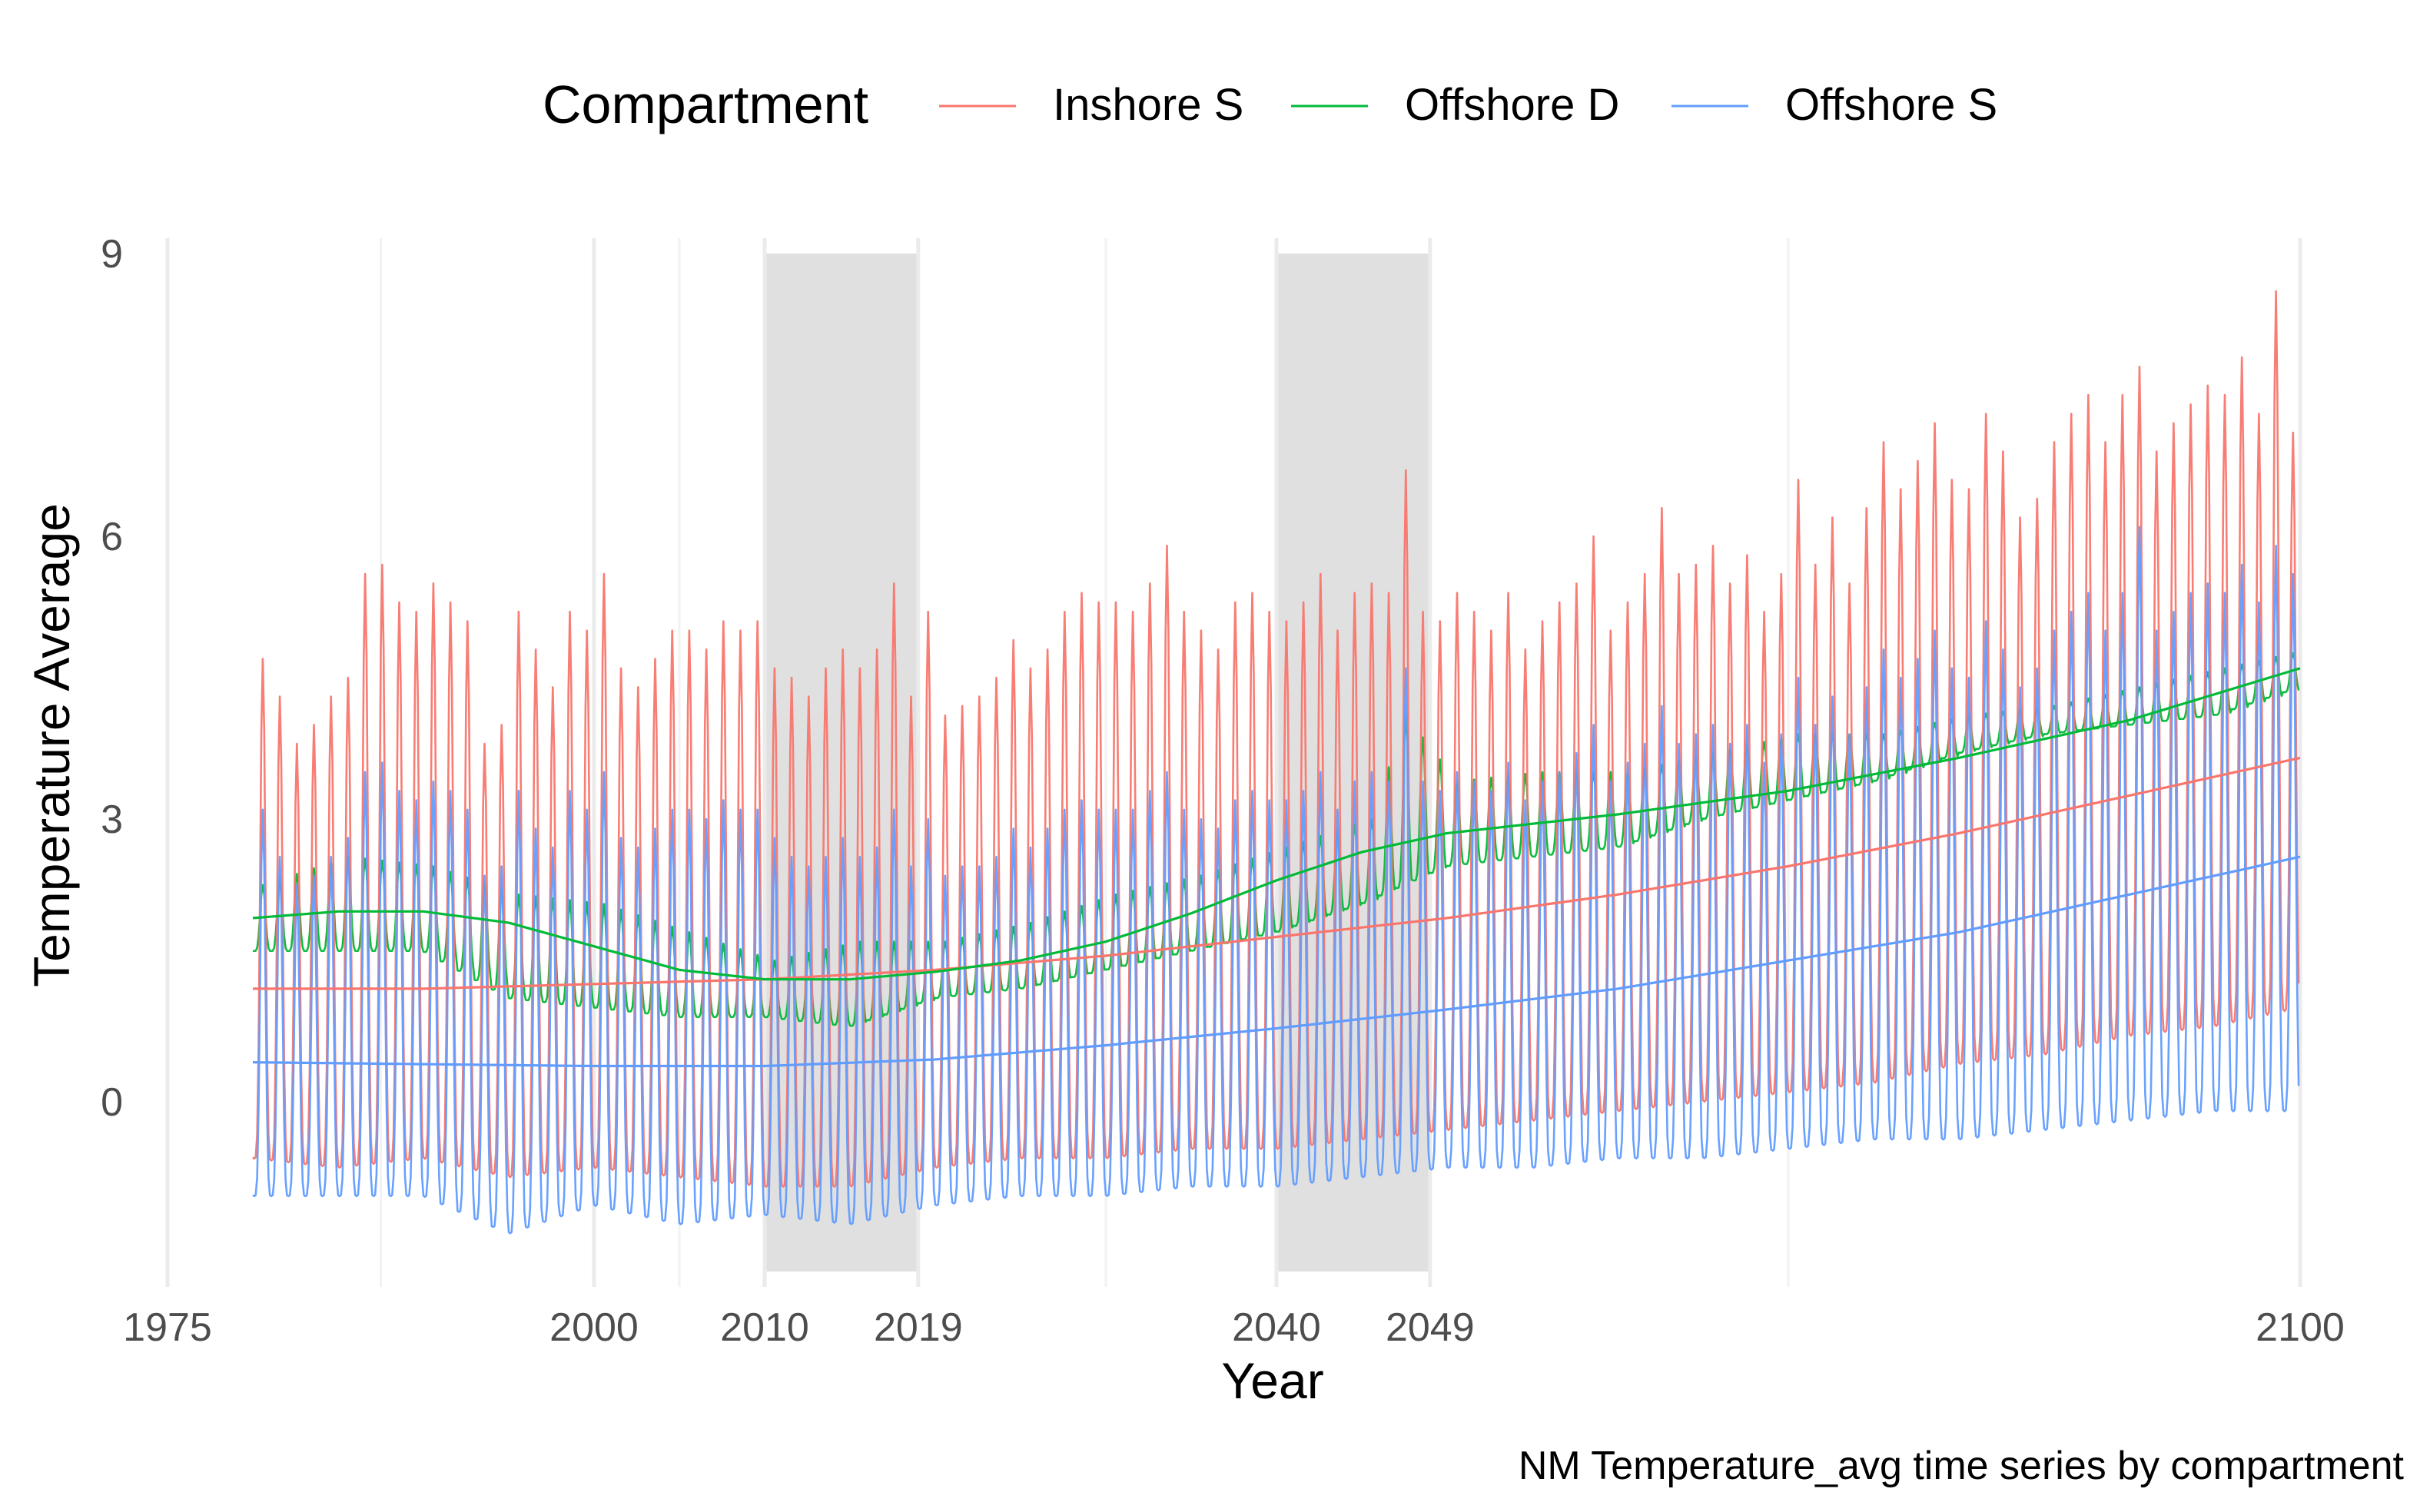 The image size is (2420, 1512). I want to click on x-tick-label: 1975, so click(167, 1327).